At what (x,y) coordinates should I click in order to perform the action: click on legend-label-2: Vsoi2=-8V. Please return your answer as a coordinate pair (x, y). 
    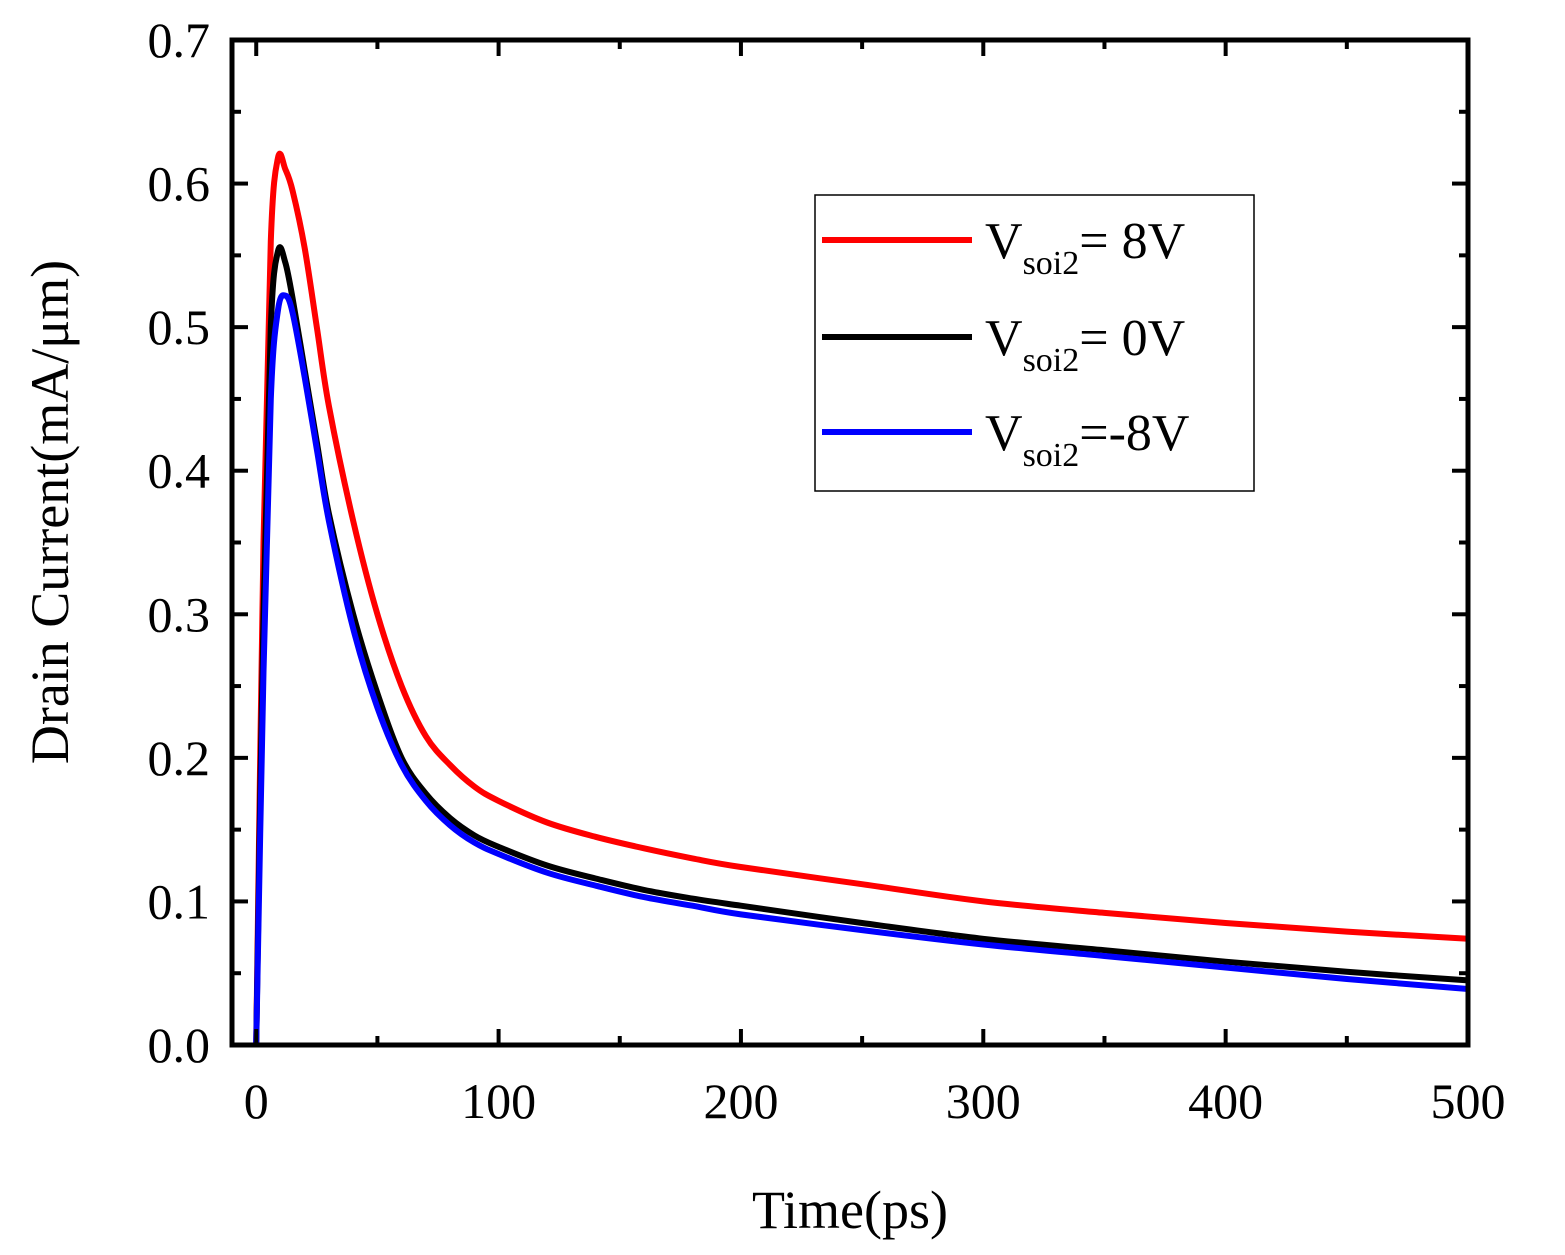
    Looking at the image, I should click on (1087, 439).